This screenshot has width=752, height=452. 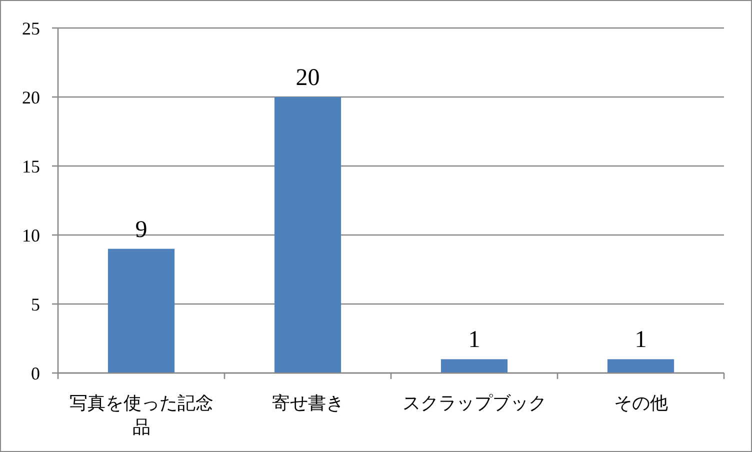 What do you see at coordinates (308, 403) in the screenshot?
I see `x-tick-label: 寄せ書き` at bounding box center [308, 403].